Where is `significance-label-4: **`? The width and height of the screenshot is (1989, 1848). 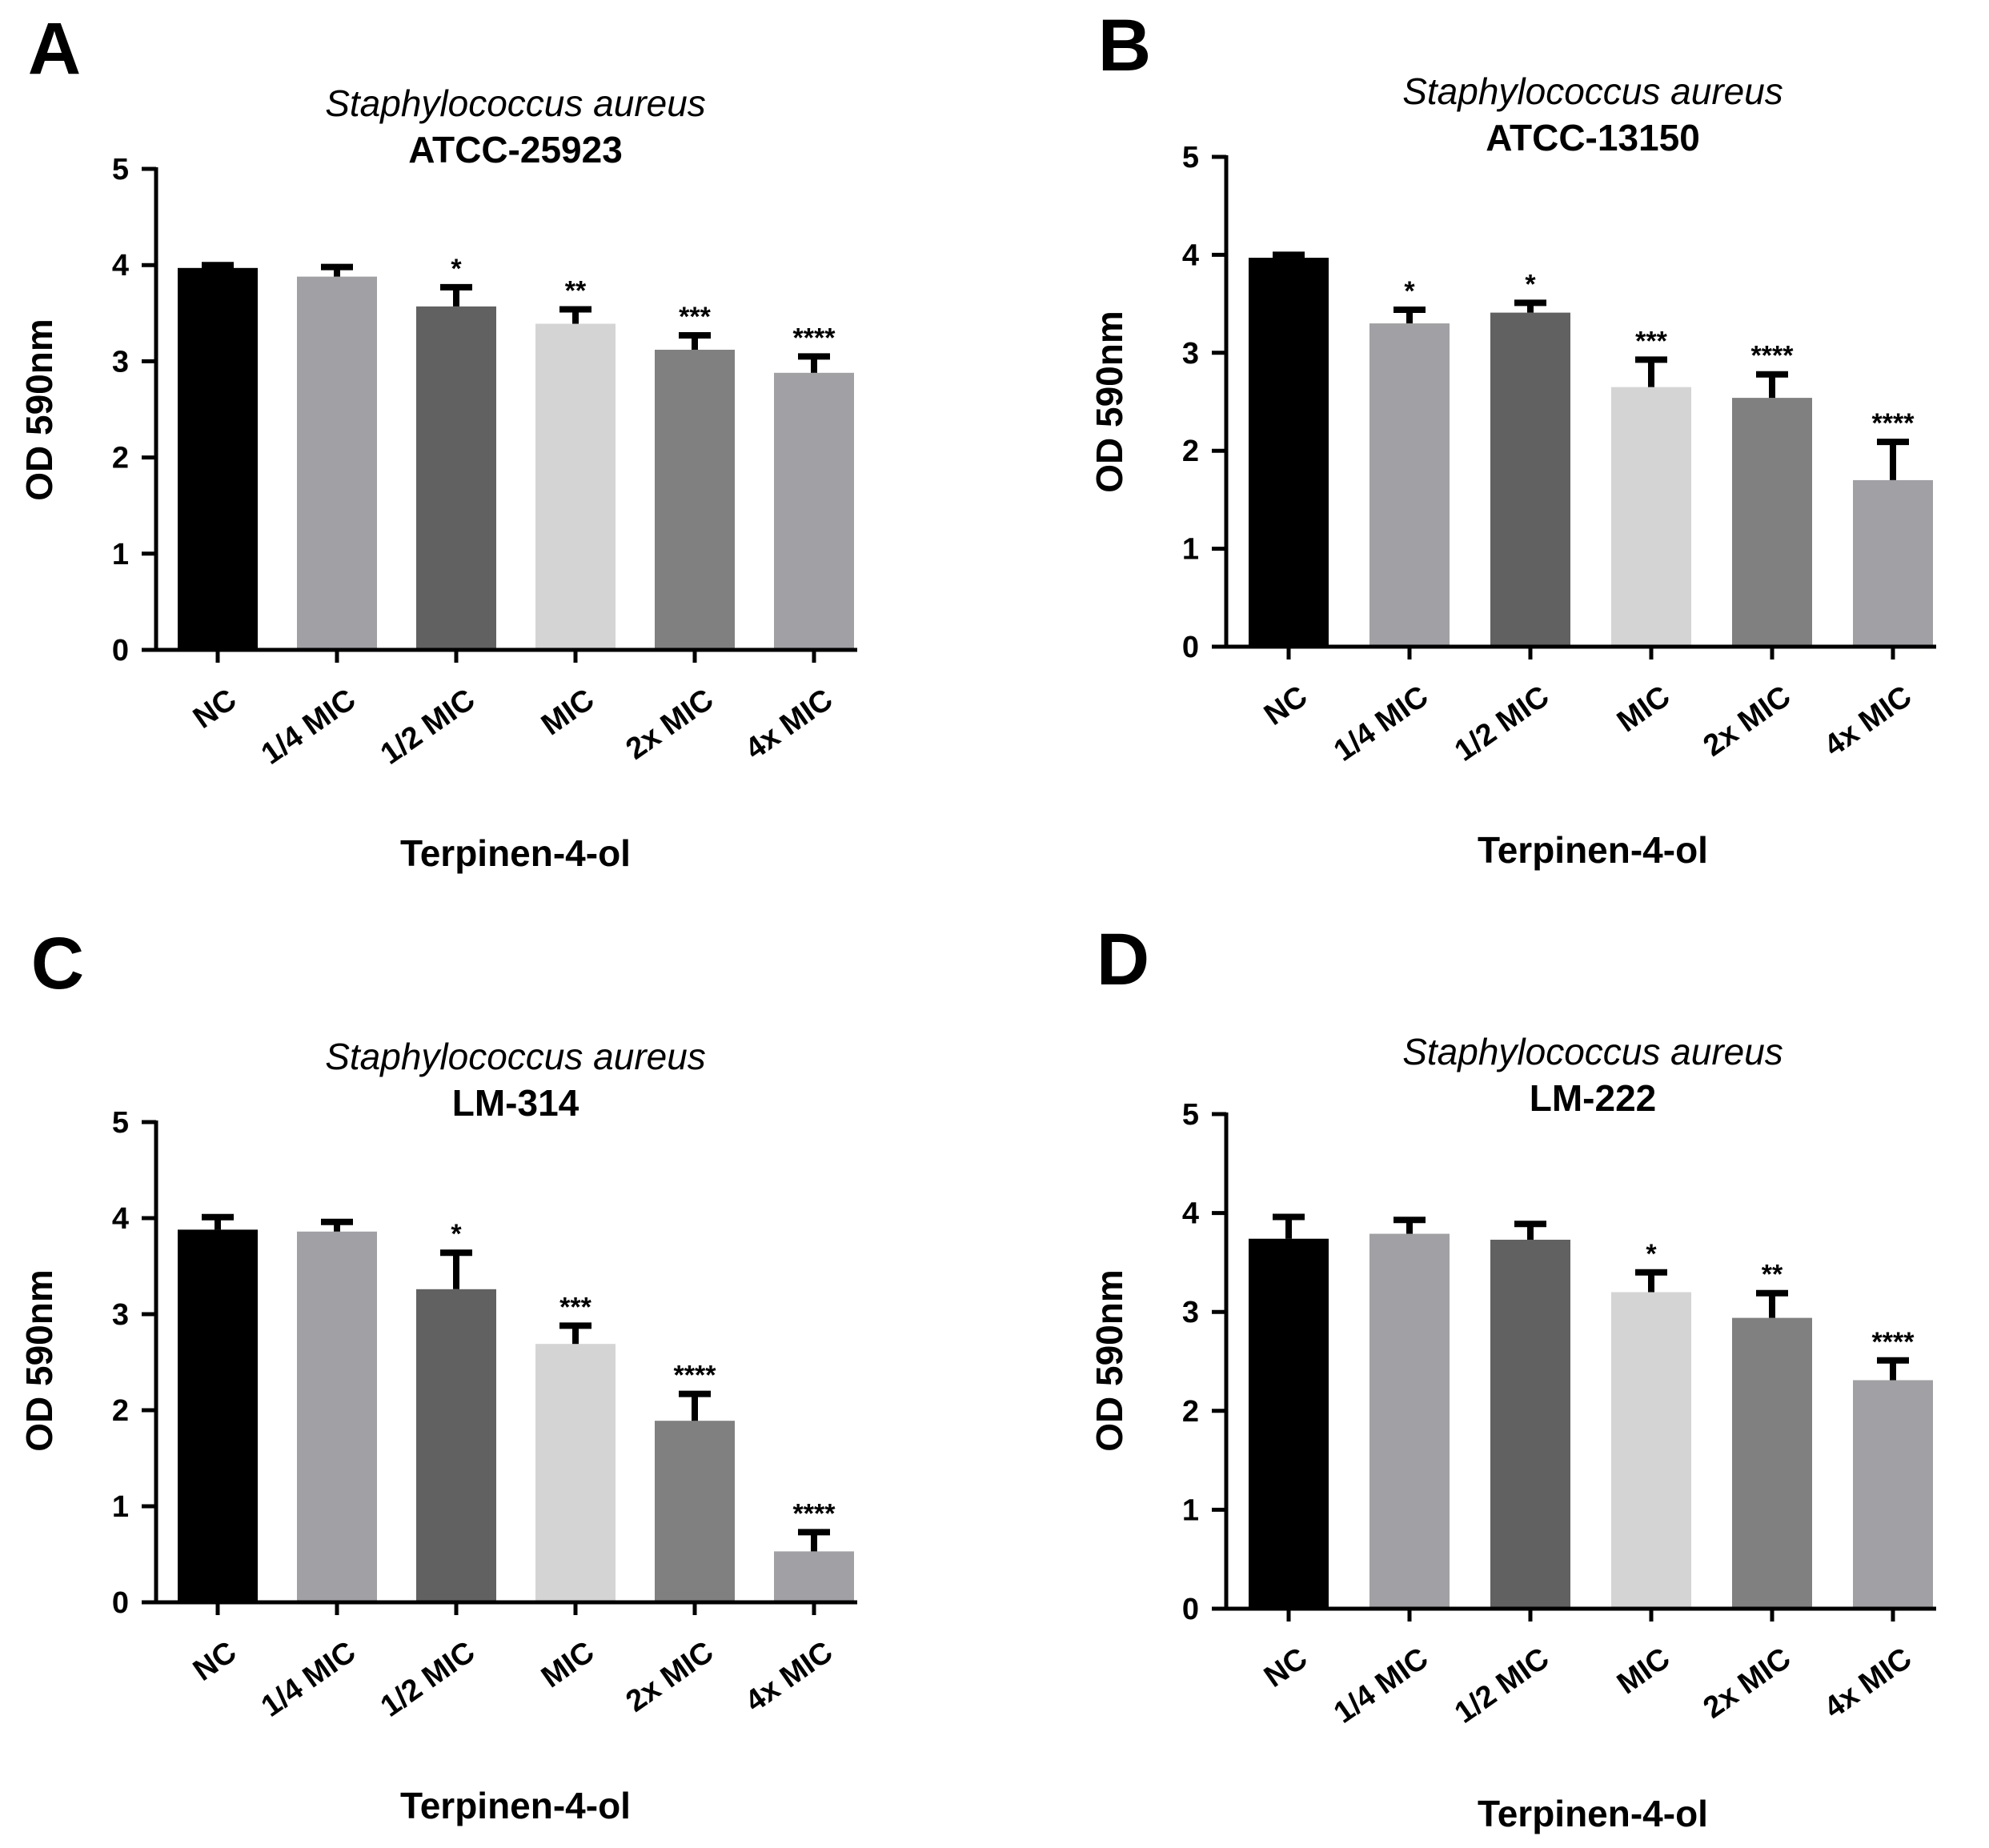 significance-label-4: ** is located at coordinates (576, 290).